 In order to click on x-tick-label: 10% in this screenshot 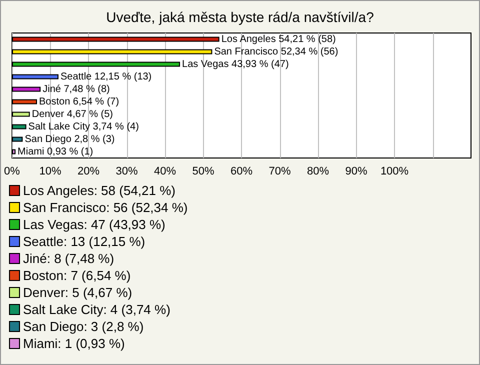, I will do `click(50, 172)`.